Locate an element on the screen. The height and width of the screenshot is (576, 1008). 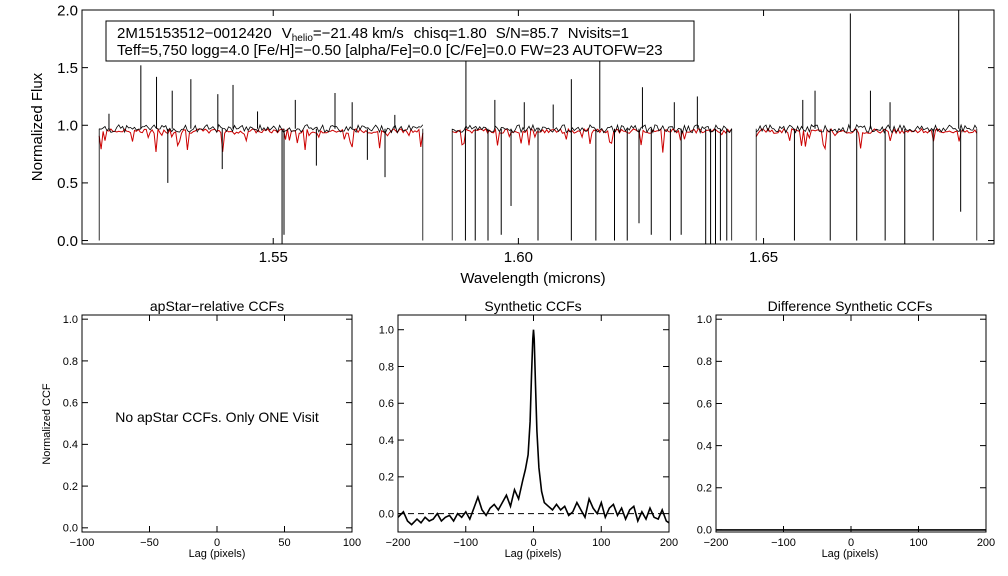
apstar-ccf-ytick-label: 0.0 is located at coordinates (70, 529).